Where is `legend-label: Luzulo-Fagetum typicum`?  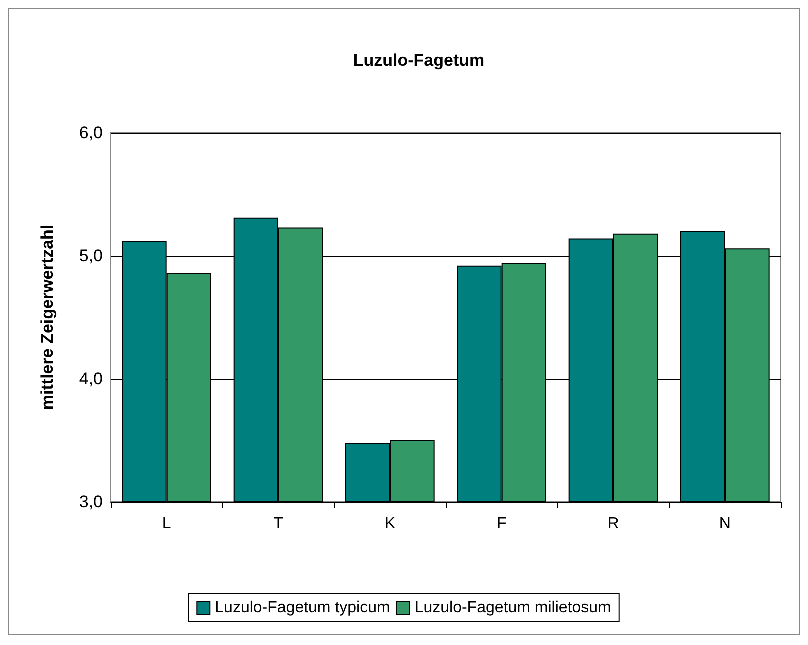 legend-label: Luzulo-Fagetum typicum is located at coordinates (302, 608).